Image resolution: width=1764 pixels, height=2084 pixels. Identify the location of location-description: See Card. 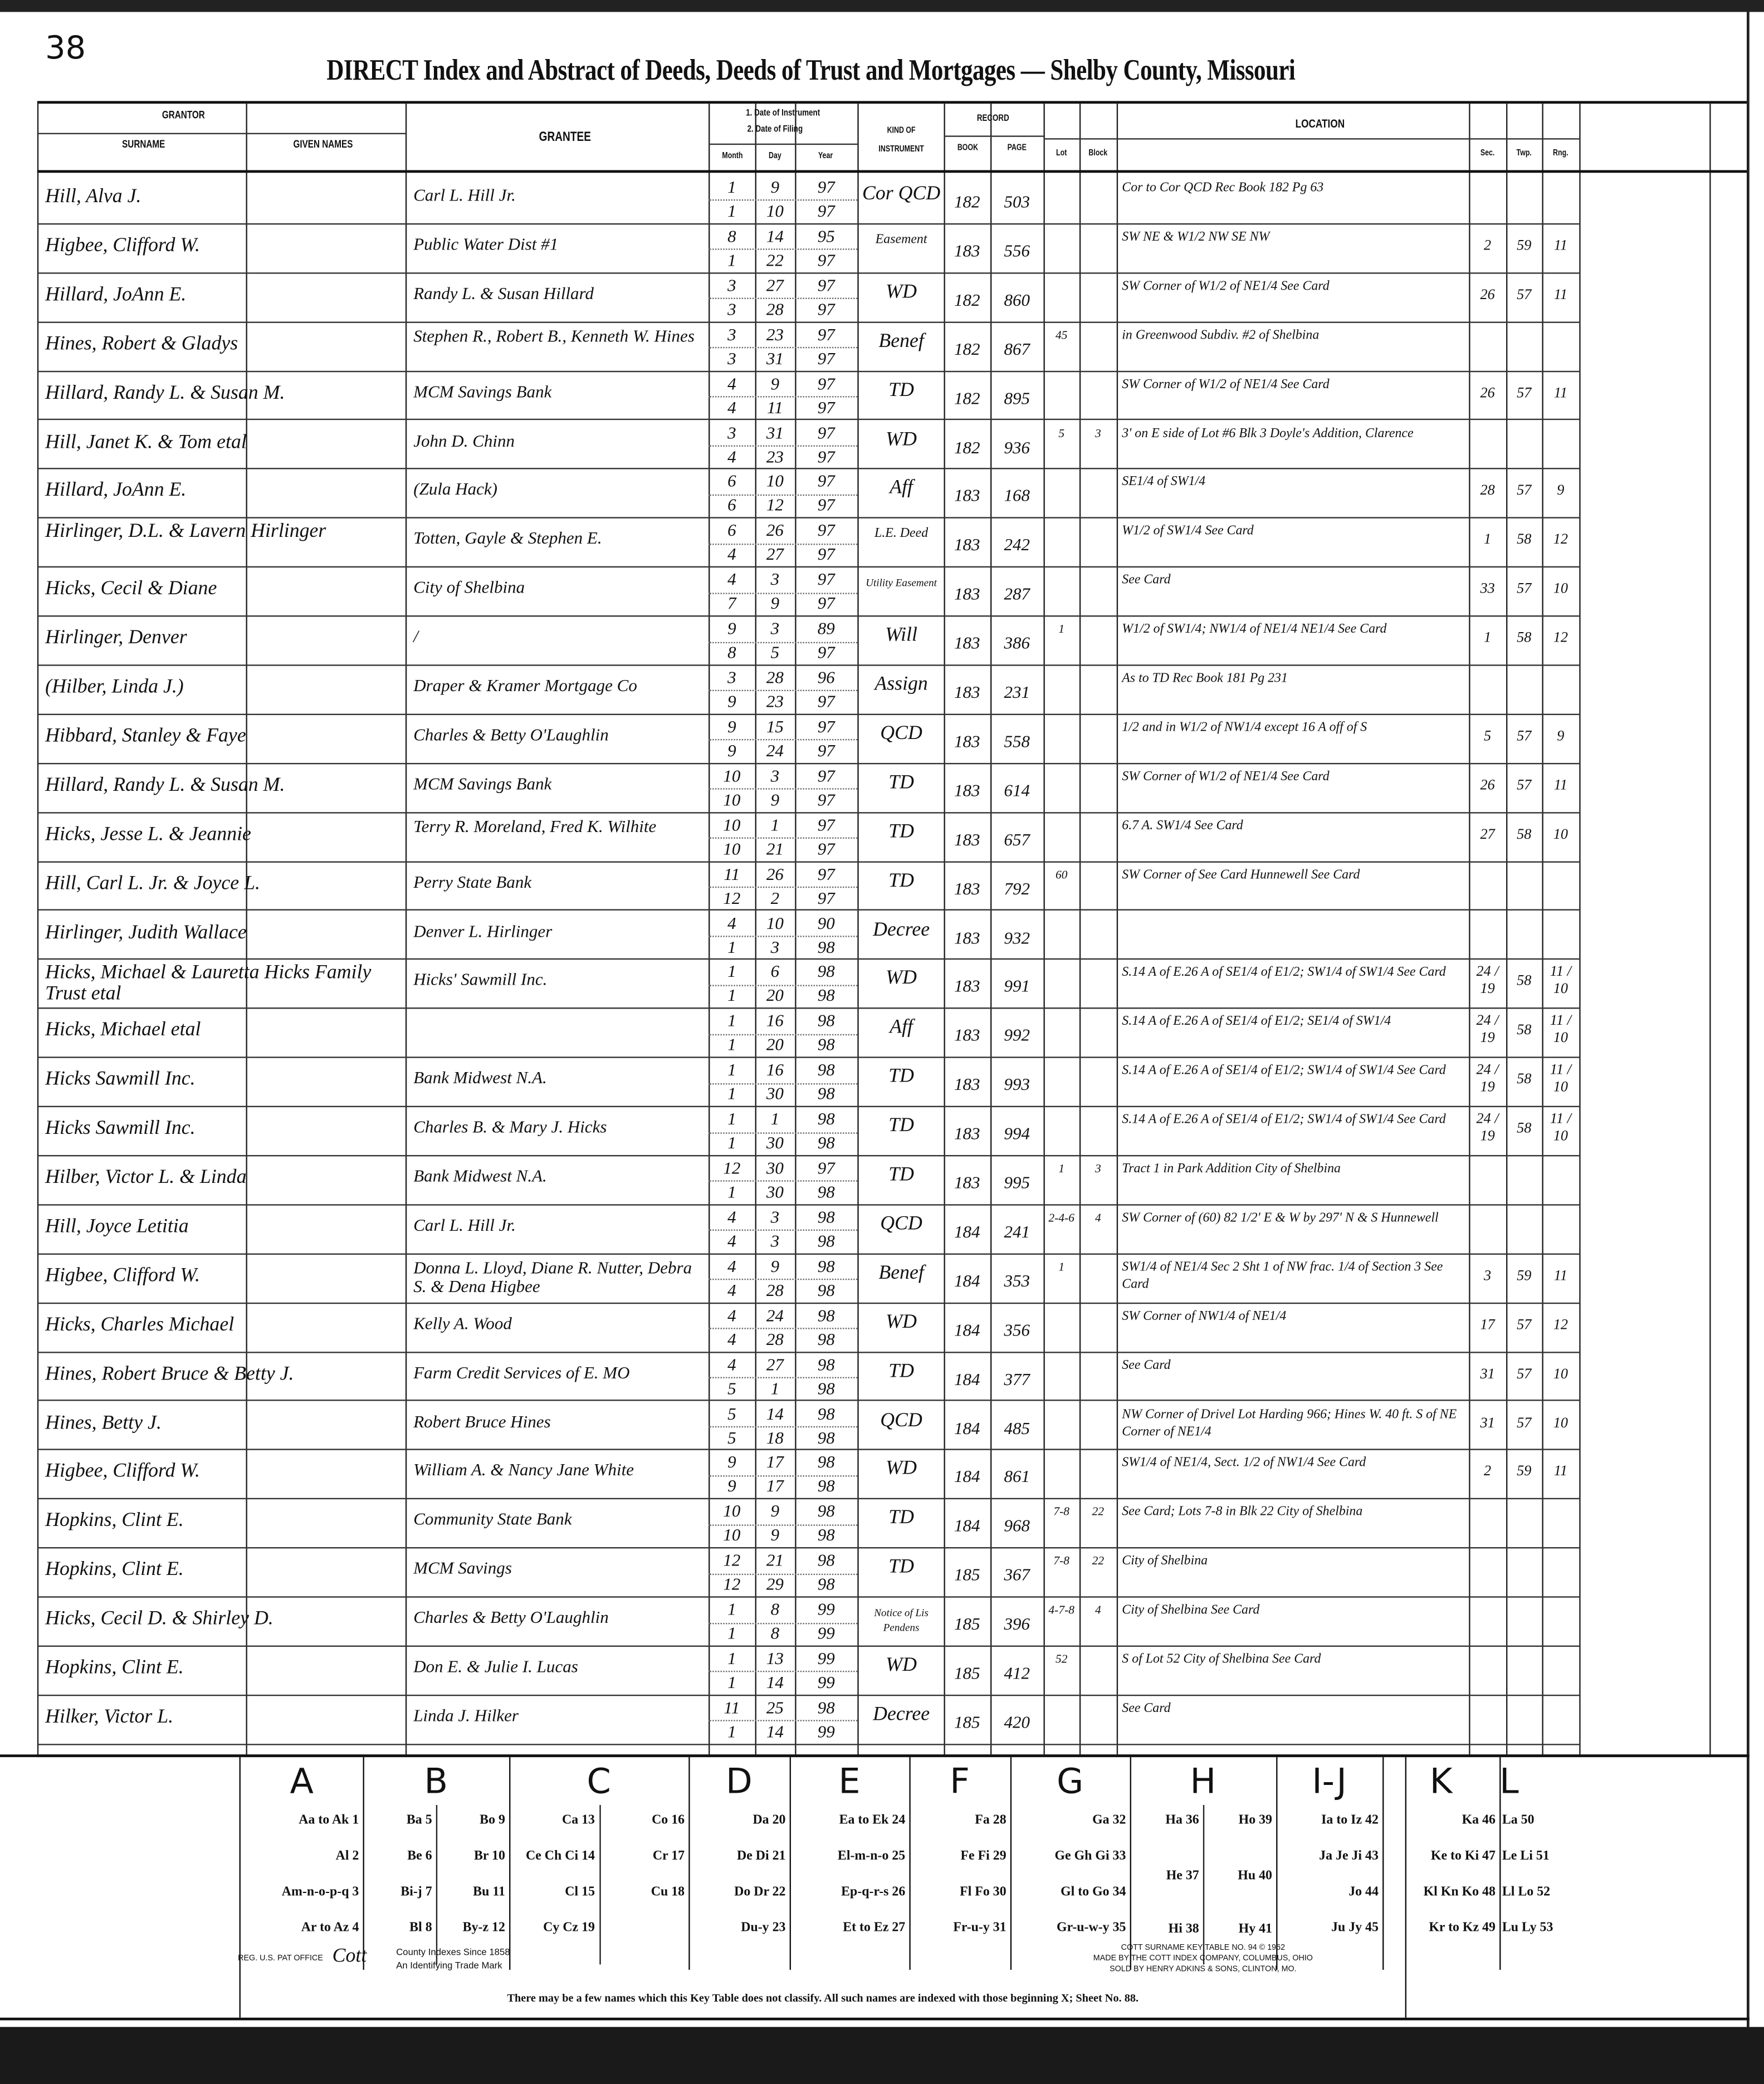
(1146, 580).